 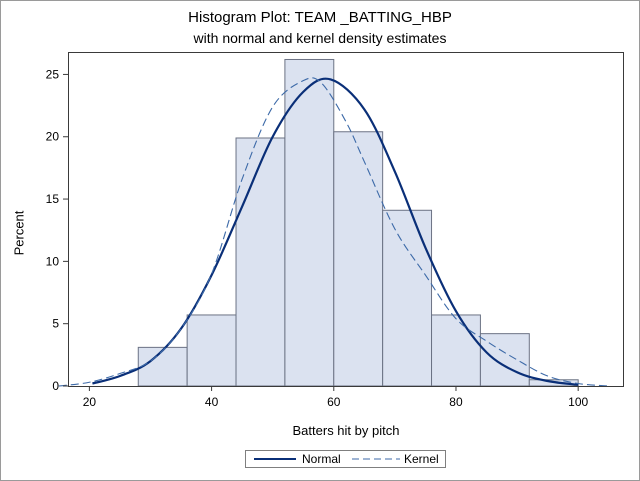 I want to click on y-tick-label-10: 10, so click(x=53, y=261).